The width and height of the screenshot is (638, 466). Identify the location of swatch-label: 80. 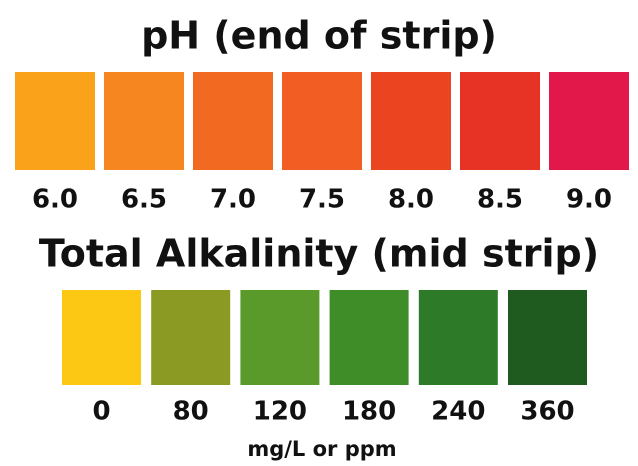
(191, 412).